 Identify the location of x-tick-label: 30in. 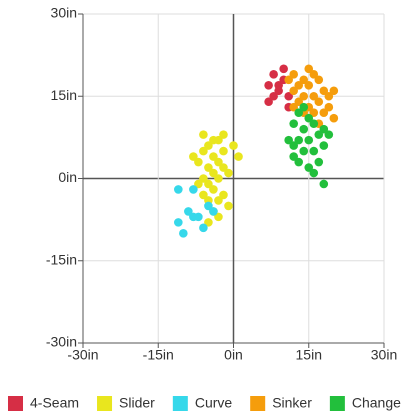
(384, 355).